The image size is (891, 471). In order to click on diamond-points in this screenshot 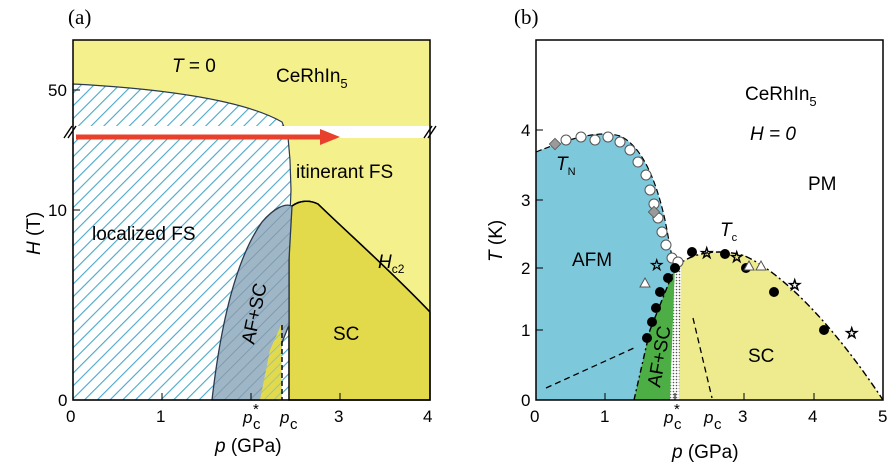, I will do `click(604, 178)`.